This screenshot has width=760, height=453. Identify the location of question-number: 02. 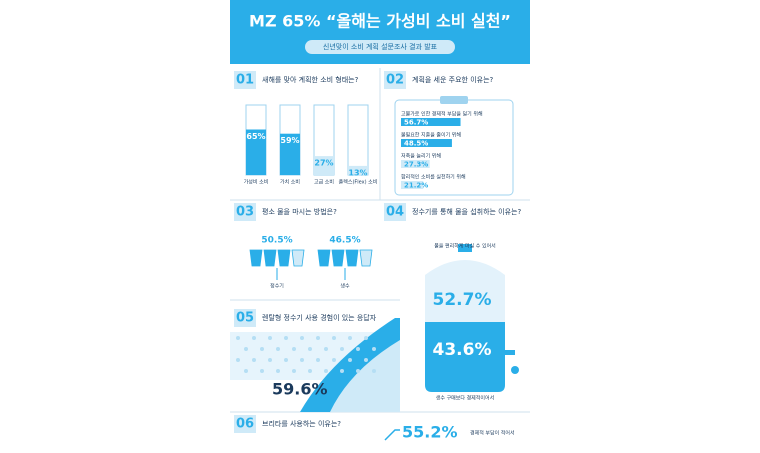
(395, 80).